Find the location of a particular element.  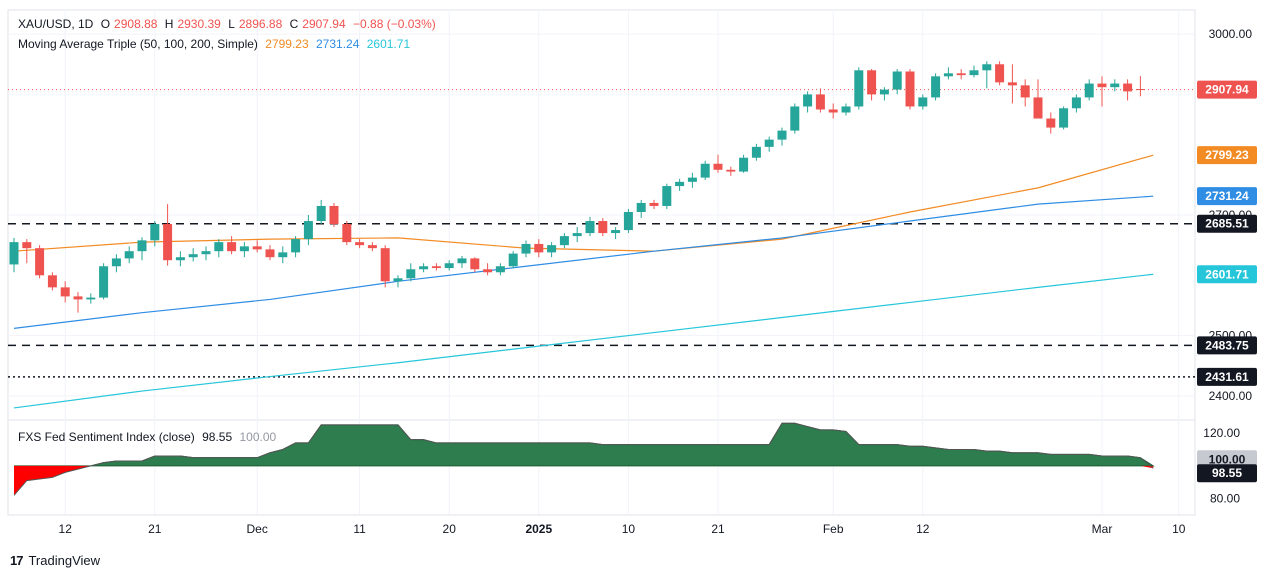

x-tick-label: 2025 is located at coordinates (538, 529).